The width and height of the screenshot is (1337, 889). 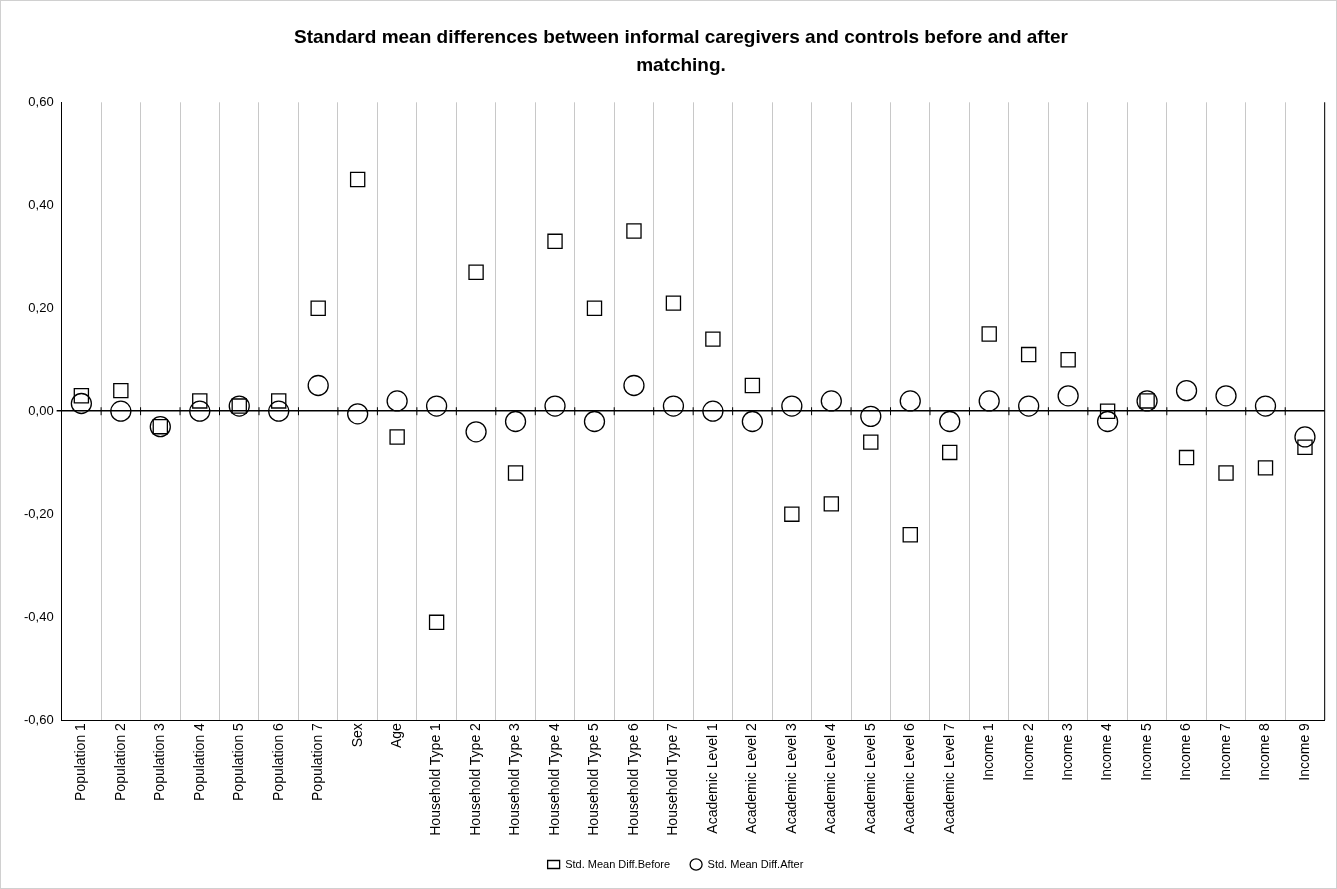 I want to click on x-tick-label: Age, so click(x=395, y=735).